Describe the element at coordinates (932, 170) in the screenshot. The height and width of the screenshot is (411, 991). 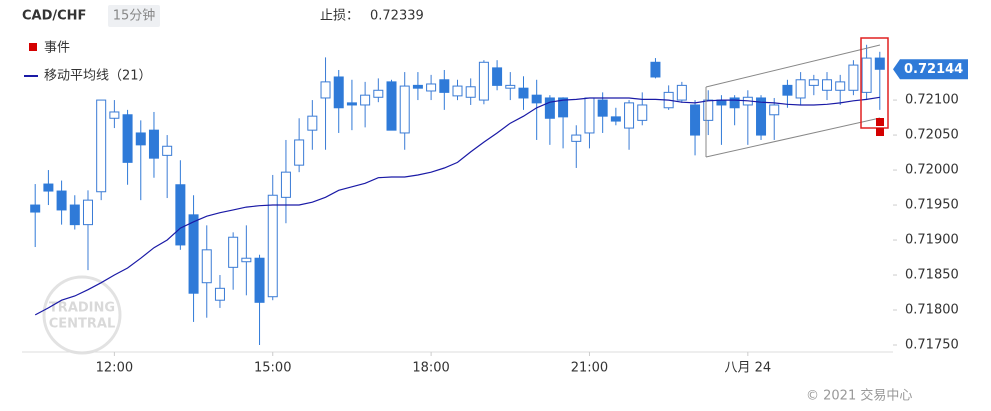
I see `y-tick-label: 0.72000` at that location.